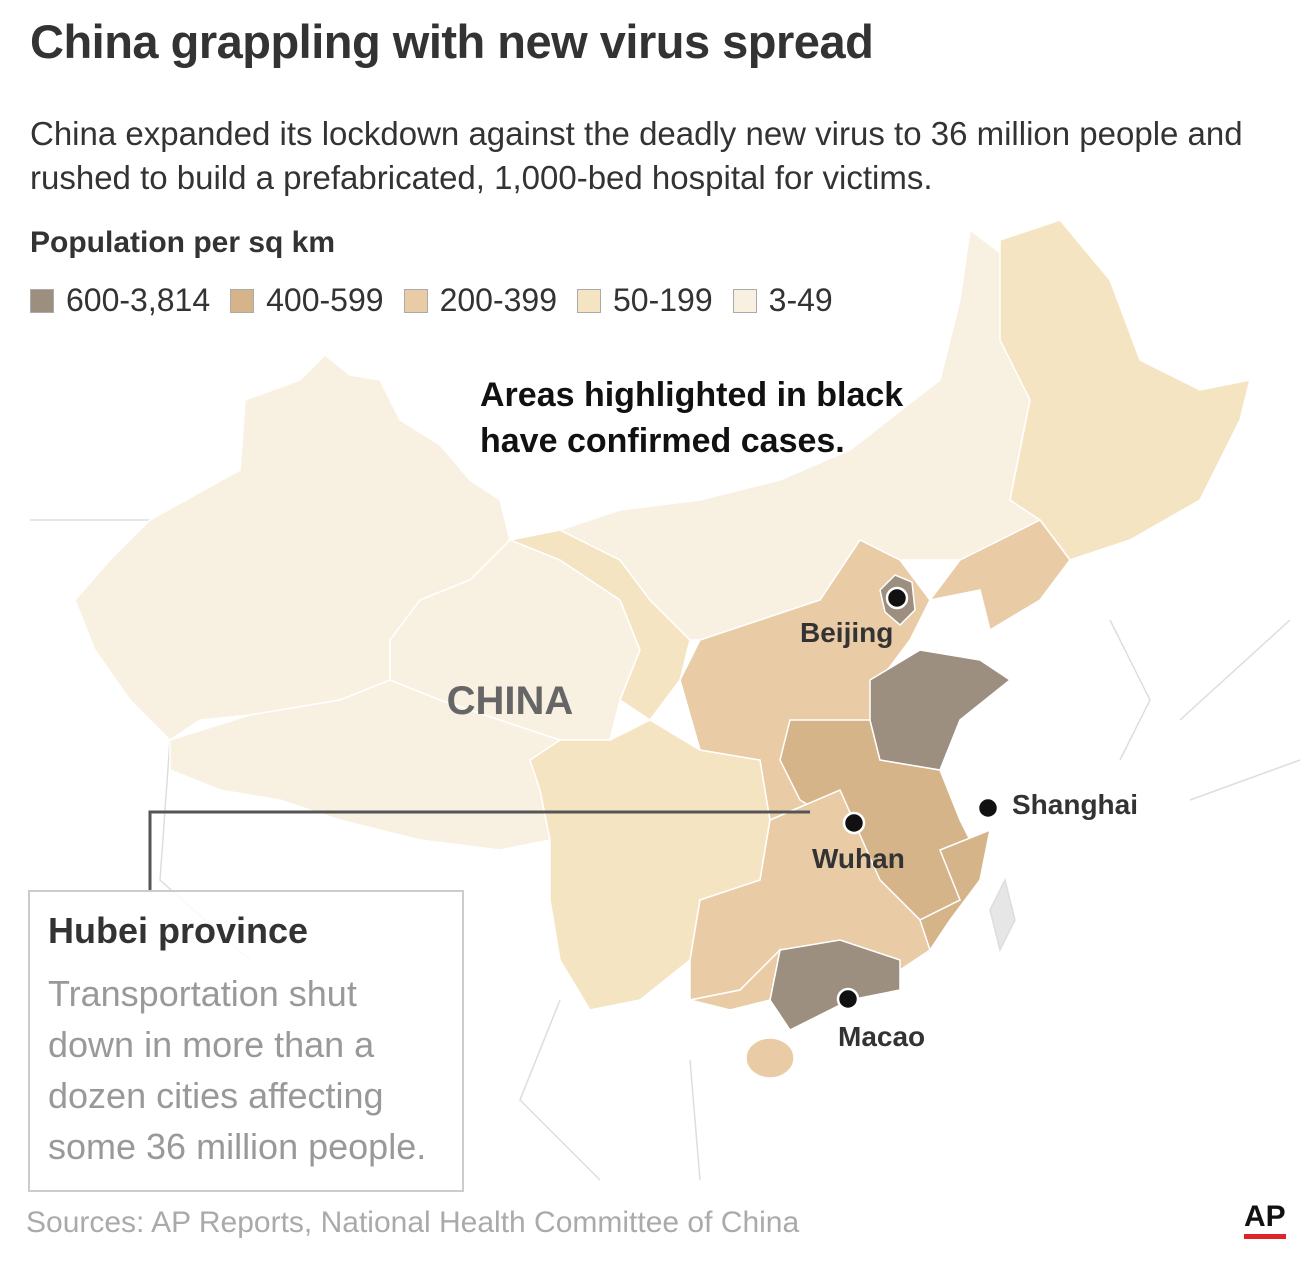 This screenshot has width=1303, height=1263. I want to click on callout-line: down in more than a, so click(211, 1044).